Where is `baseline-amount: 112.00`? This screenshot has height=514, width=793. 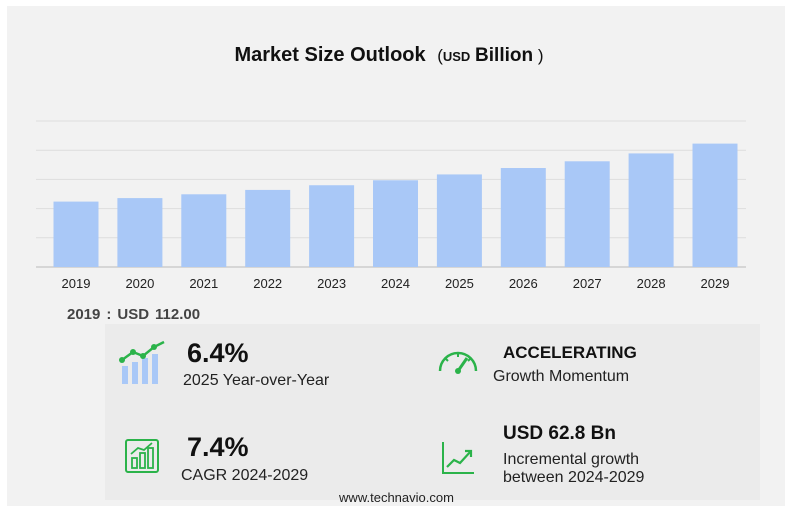 baseline-amount: 112.00 is located at coordinates (178, 314).